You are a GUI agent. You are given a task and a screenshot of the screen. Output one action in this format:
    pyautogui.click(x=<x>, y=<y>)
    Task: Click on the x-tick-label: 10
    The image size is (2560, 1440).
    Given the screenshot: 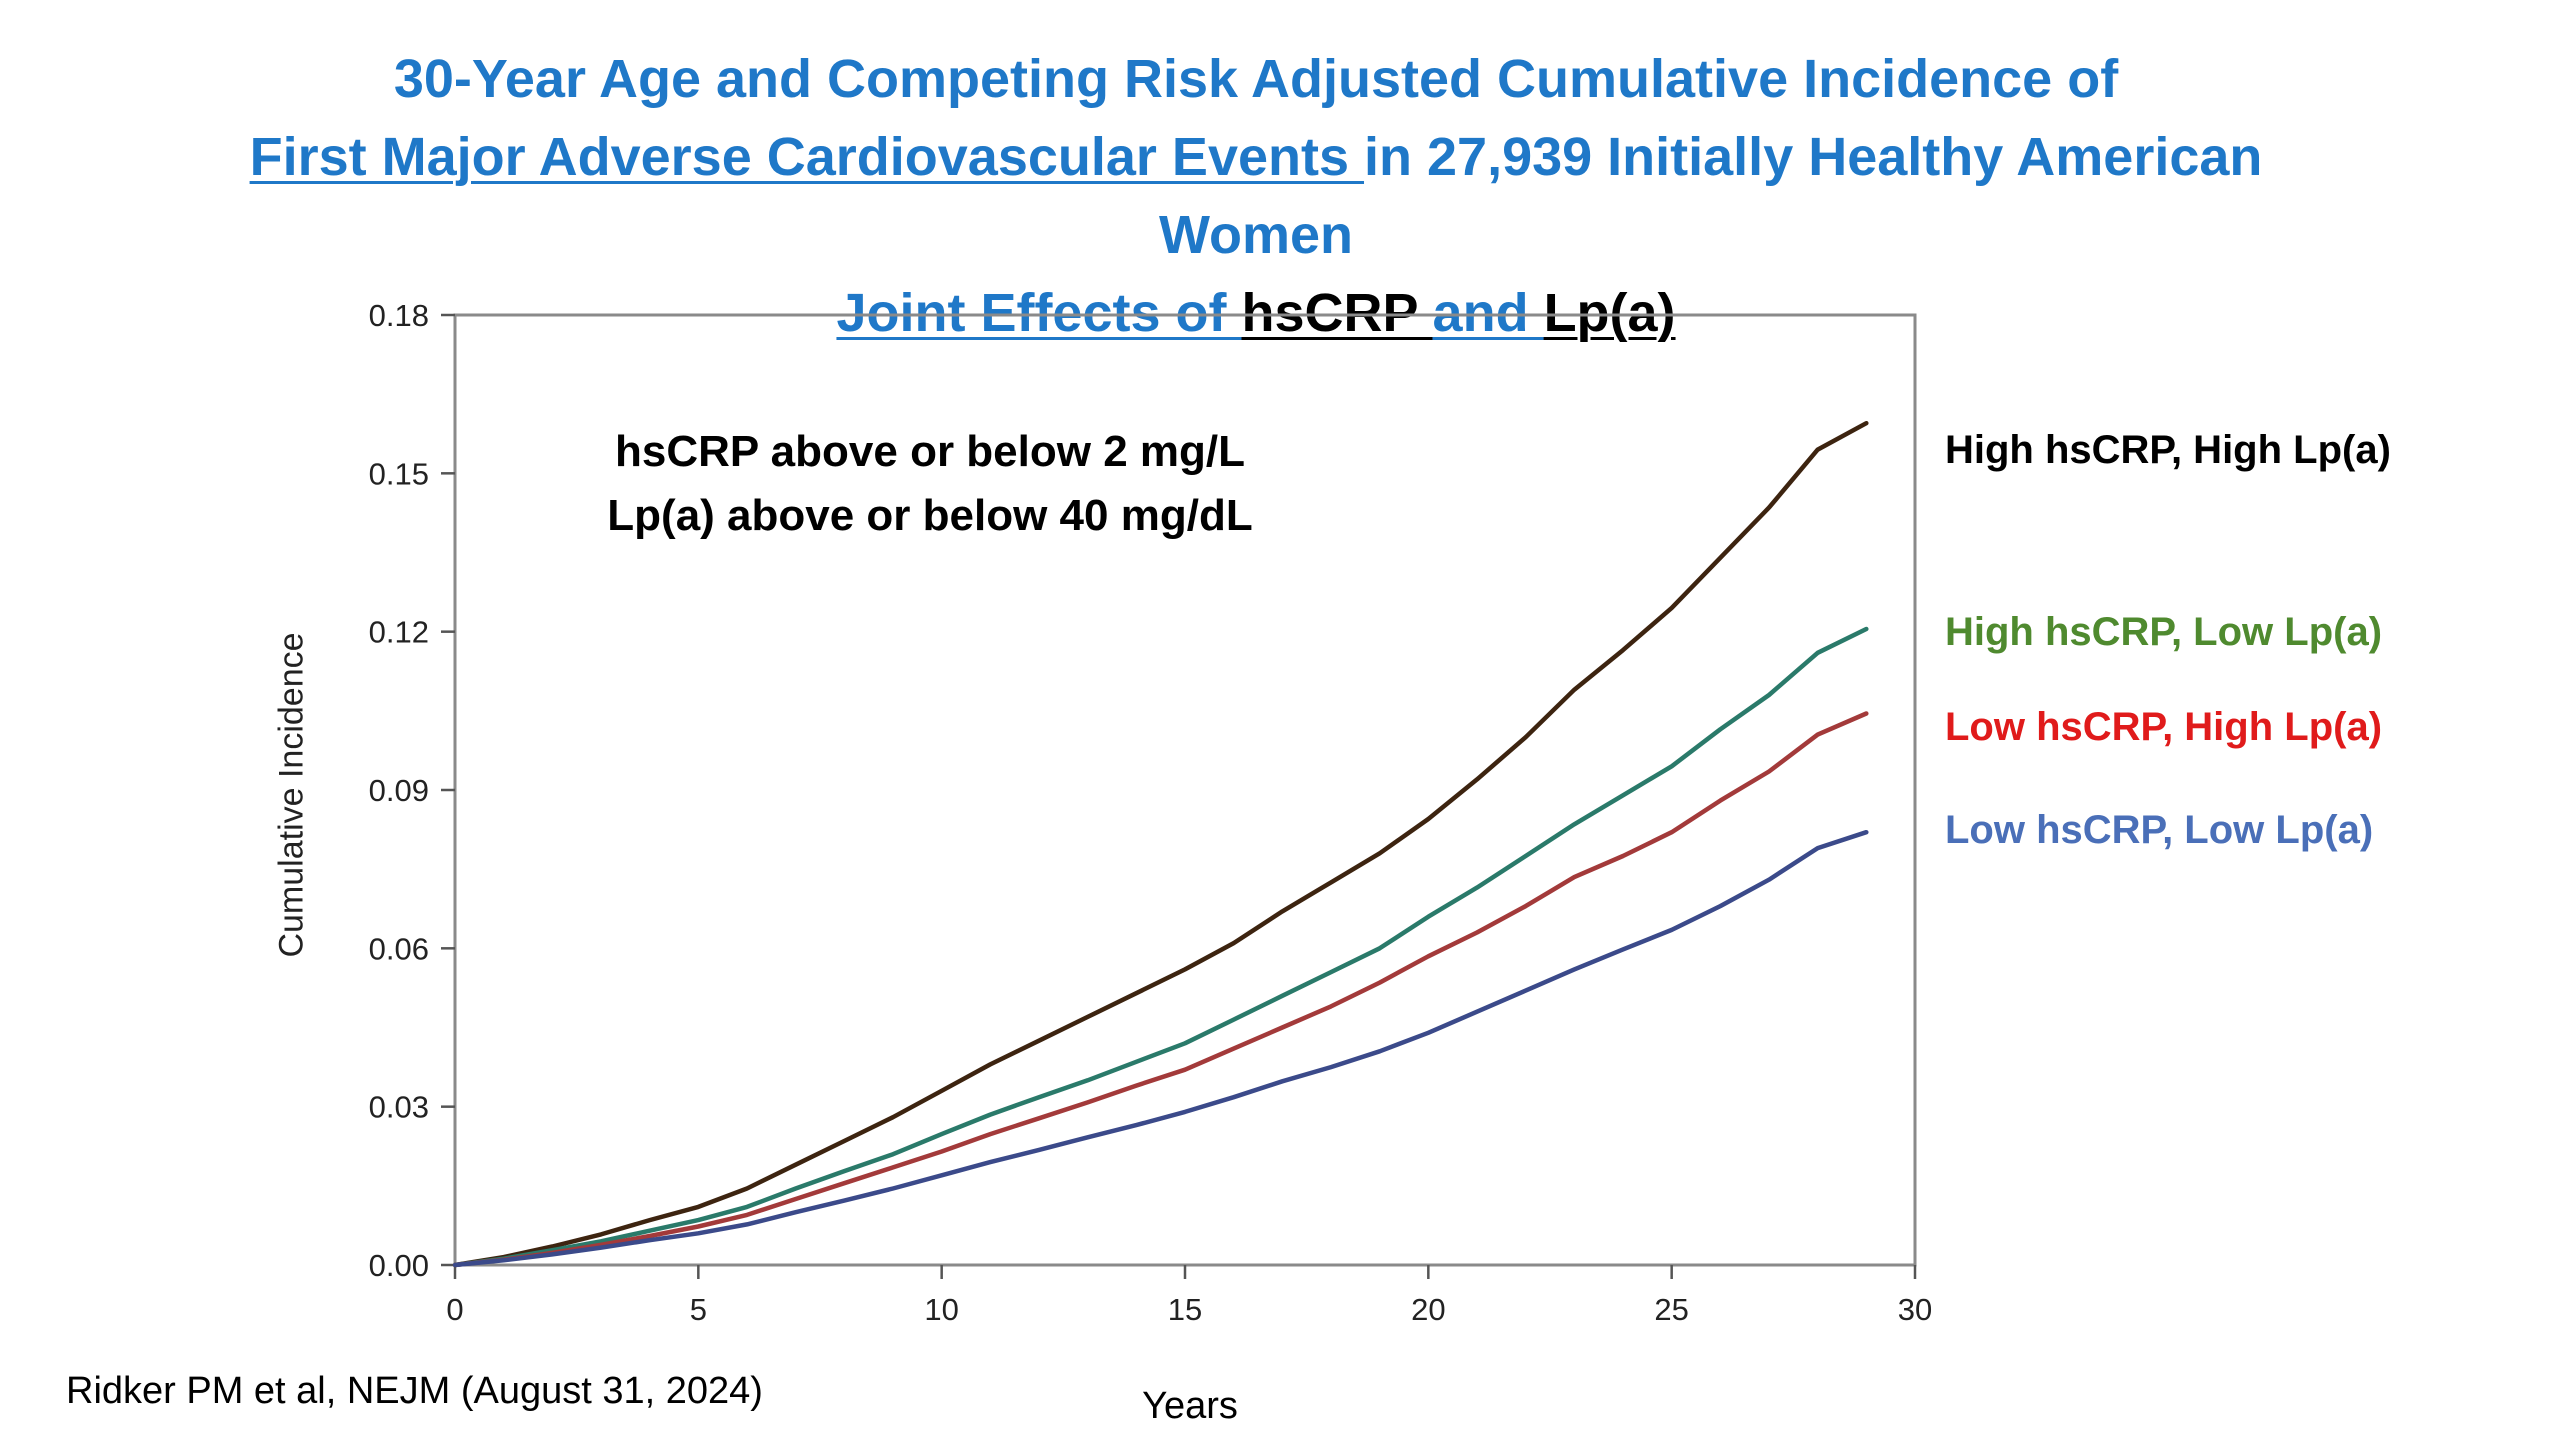 What is the action you would take?
    pyautogui.click(x=941, y=1309)
    